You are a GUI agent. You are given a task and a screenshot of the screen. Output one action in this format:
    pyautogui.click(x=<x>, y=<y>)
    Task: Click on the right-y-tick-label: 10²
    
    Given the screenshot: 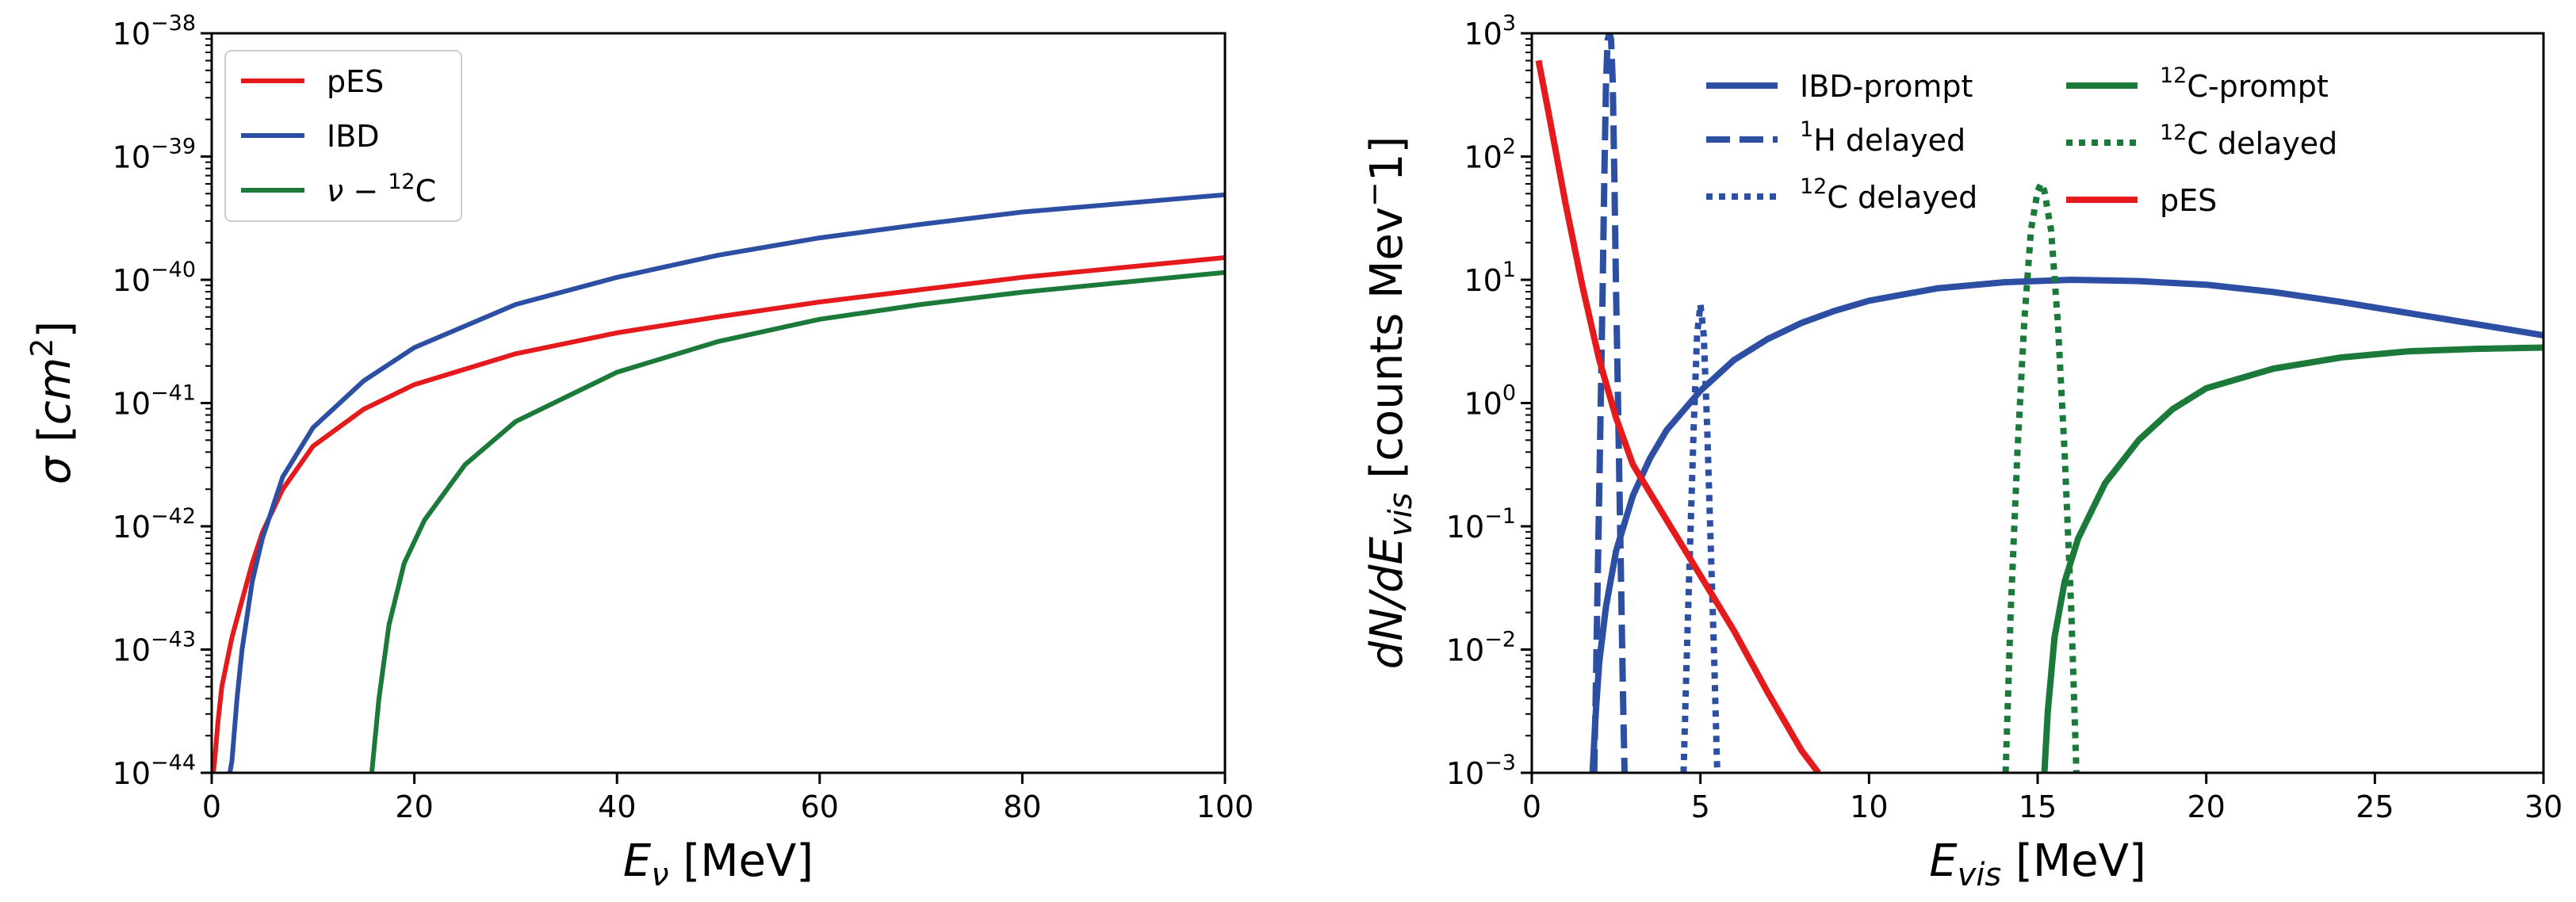 What is the action you would take?
    pyautogui.click(x=1490, y=155)
    